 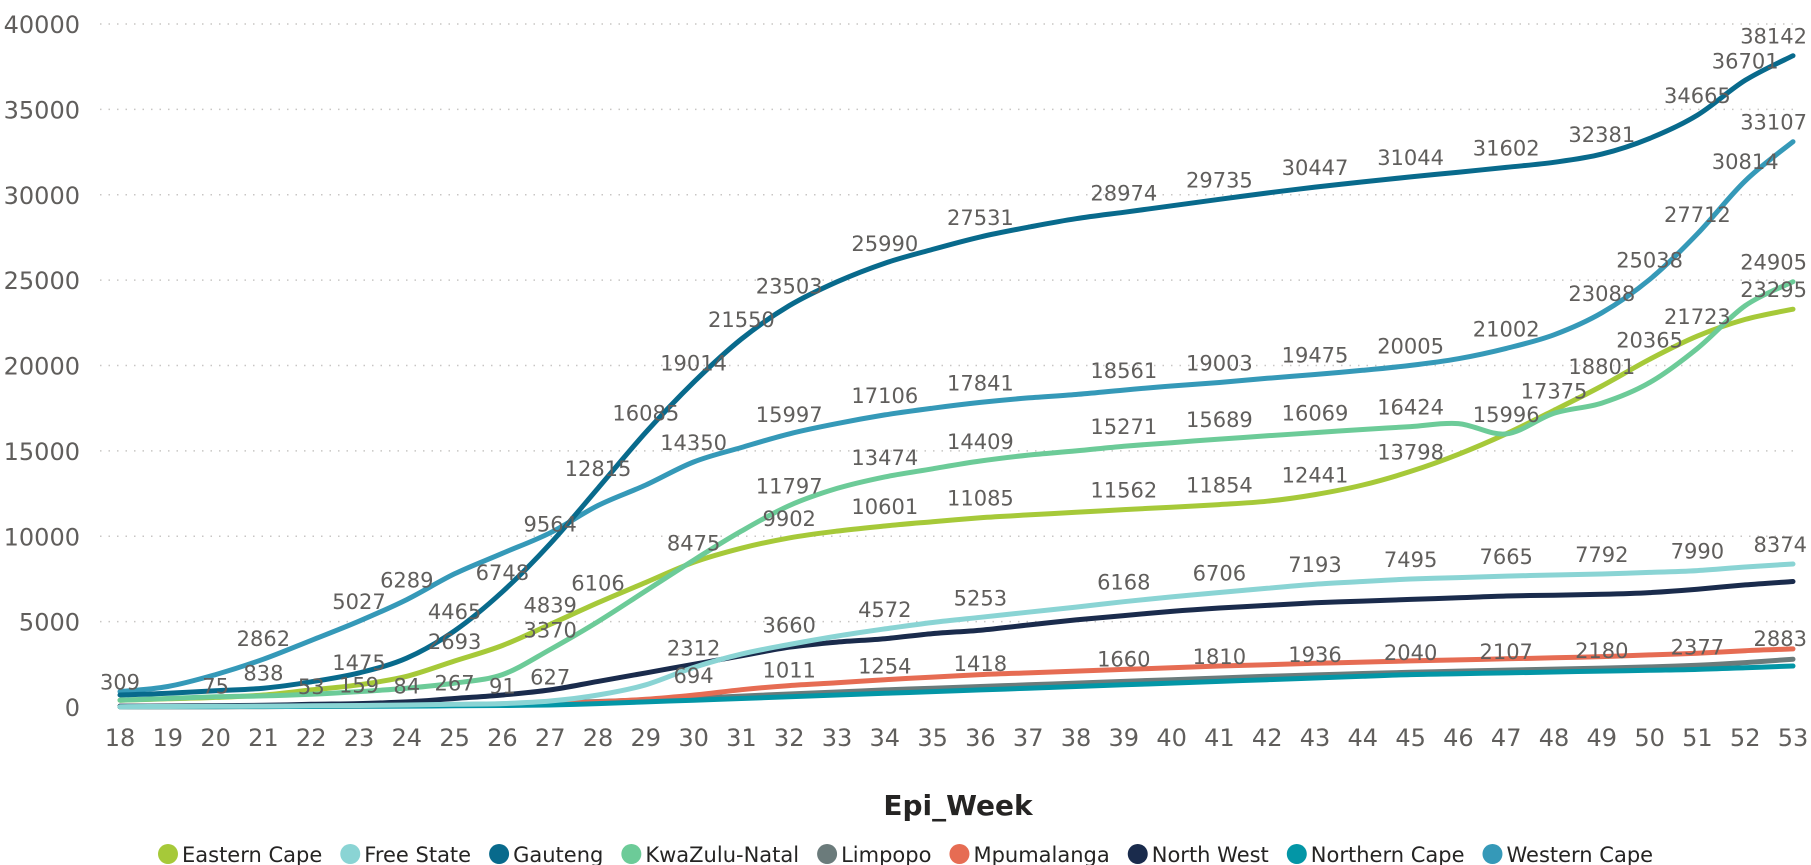 I want to click on y-tick-label: 30000, so click(x=42, y=196).